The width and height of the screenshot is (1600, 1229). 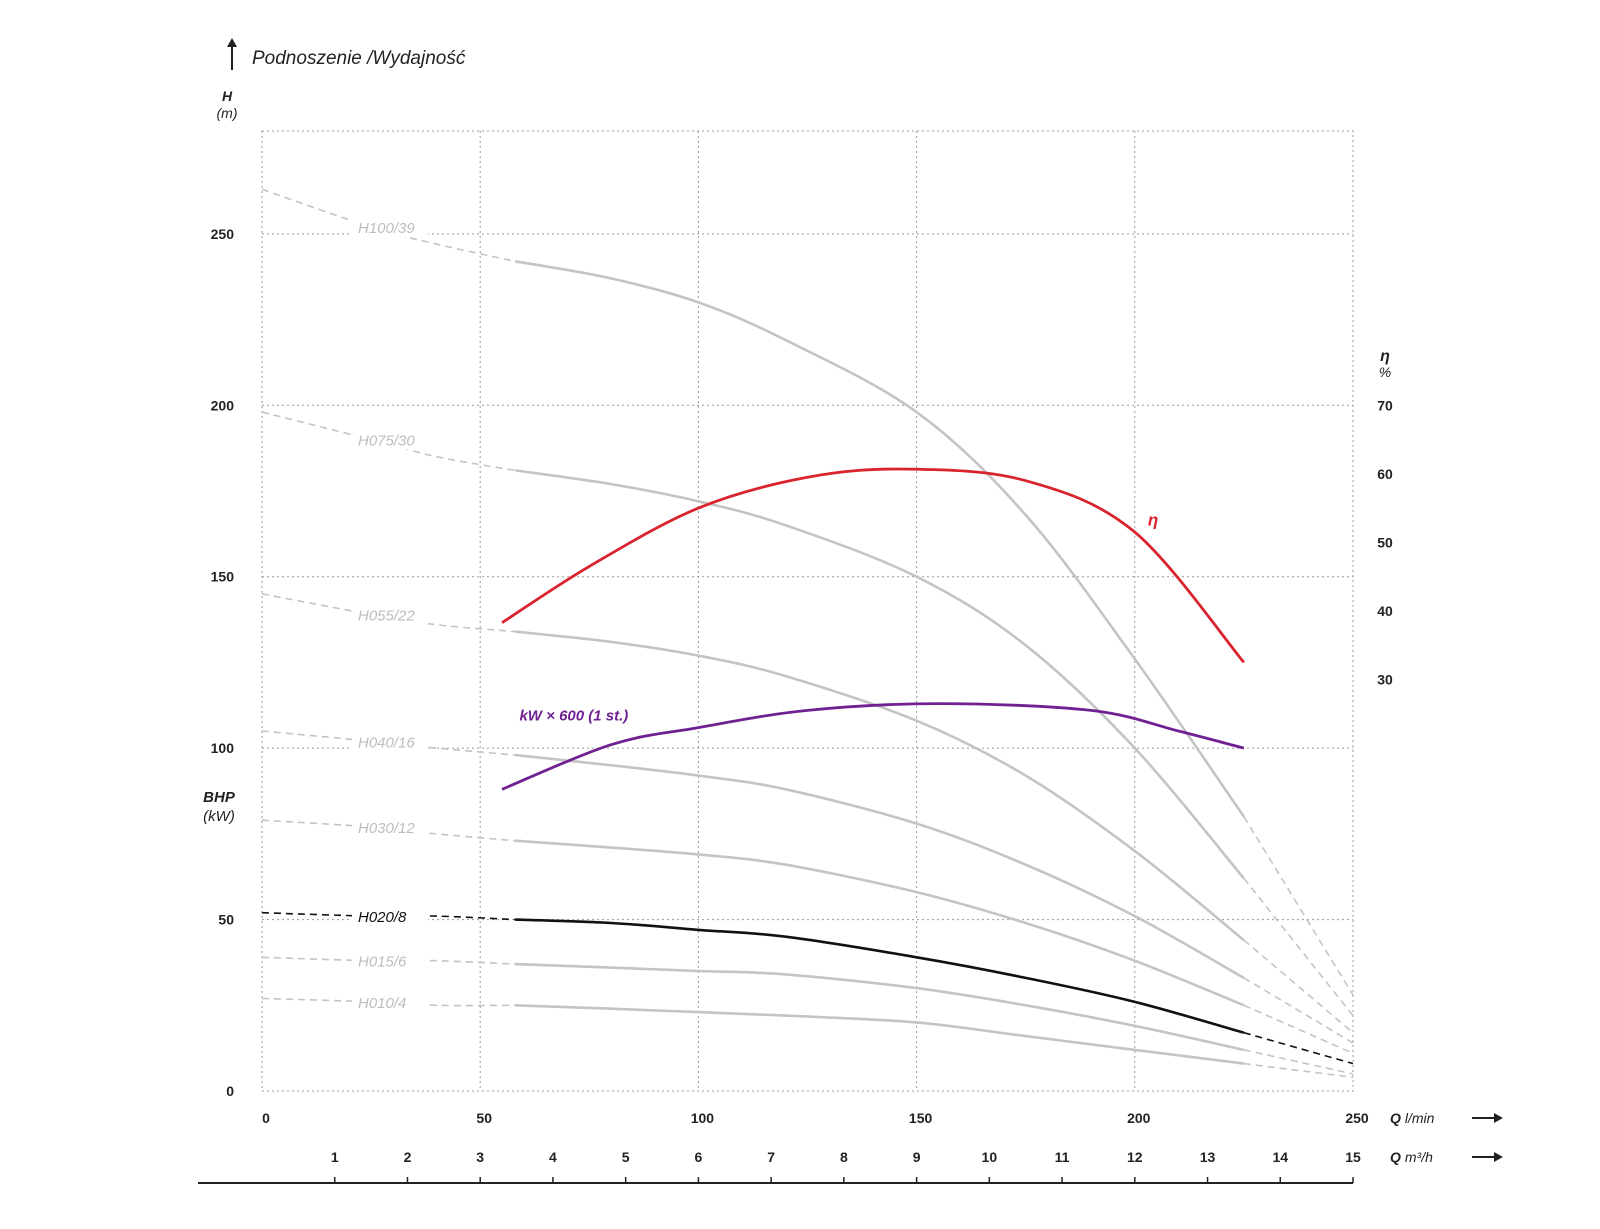 What do you see at coordinates (382, 1003) in the screenshot?
I see `series-label: H010/4` at bounding box center [382, 1003].